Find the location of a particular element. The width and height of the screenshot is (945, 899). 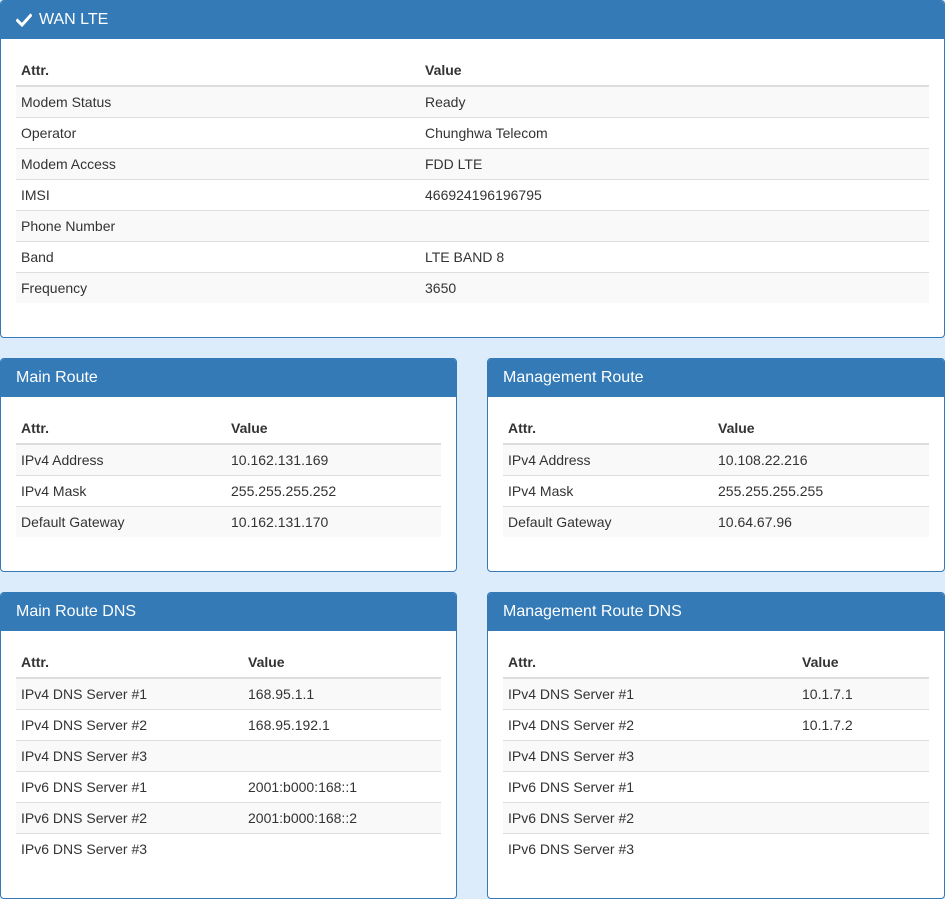

table-row: IPv4 DNS Server #2 168.95.192.1 is located at coordinates (228, 724).